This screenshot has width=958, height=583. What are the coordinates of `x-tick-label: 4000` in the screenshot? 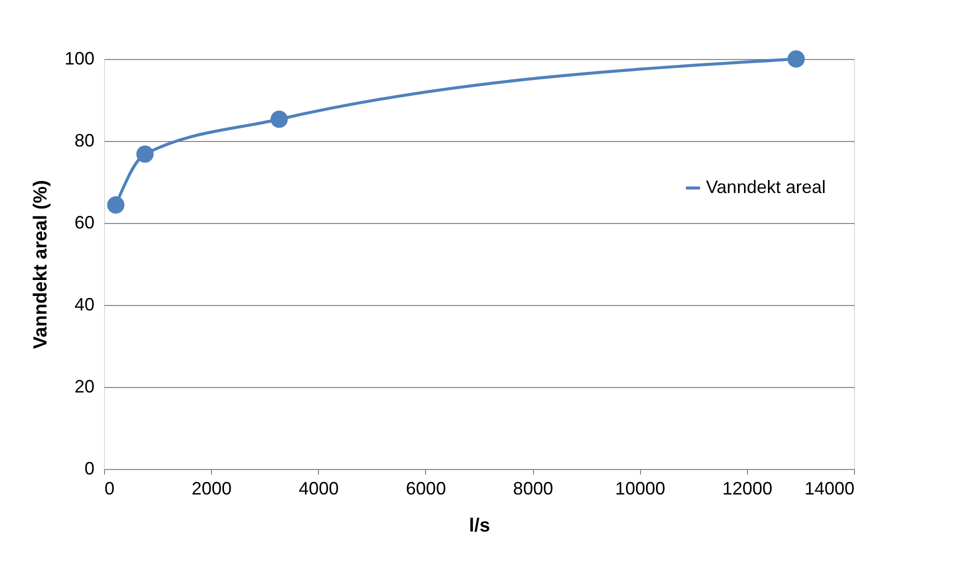 It's located at (318, 488).